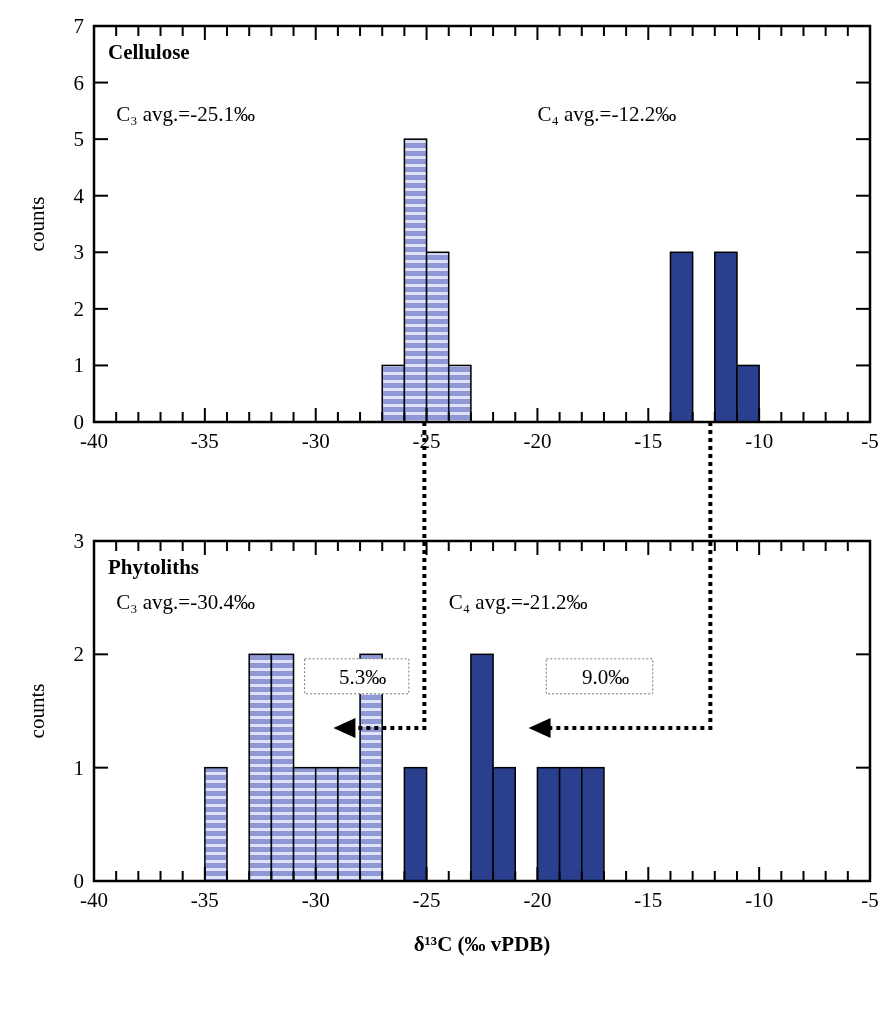 This screenshot has width=878, height=1017. What do you see at coordinates (149, 52) in the screenshot?
I see `text: Cellulose` at bounding box center [149, 52].